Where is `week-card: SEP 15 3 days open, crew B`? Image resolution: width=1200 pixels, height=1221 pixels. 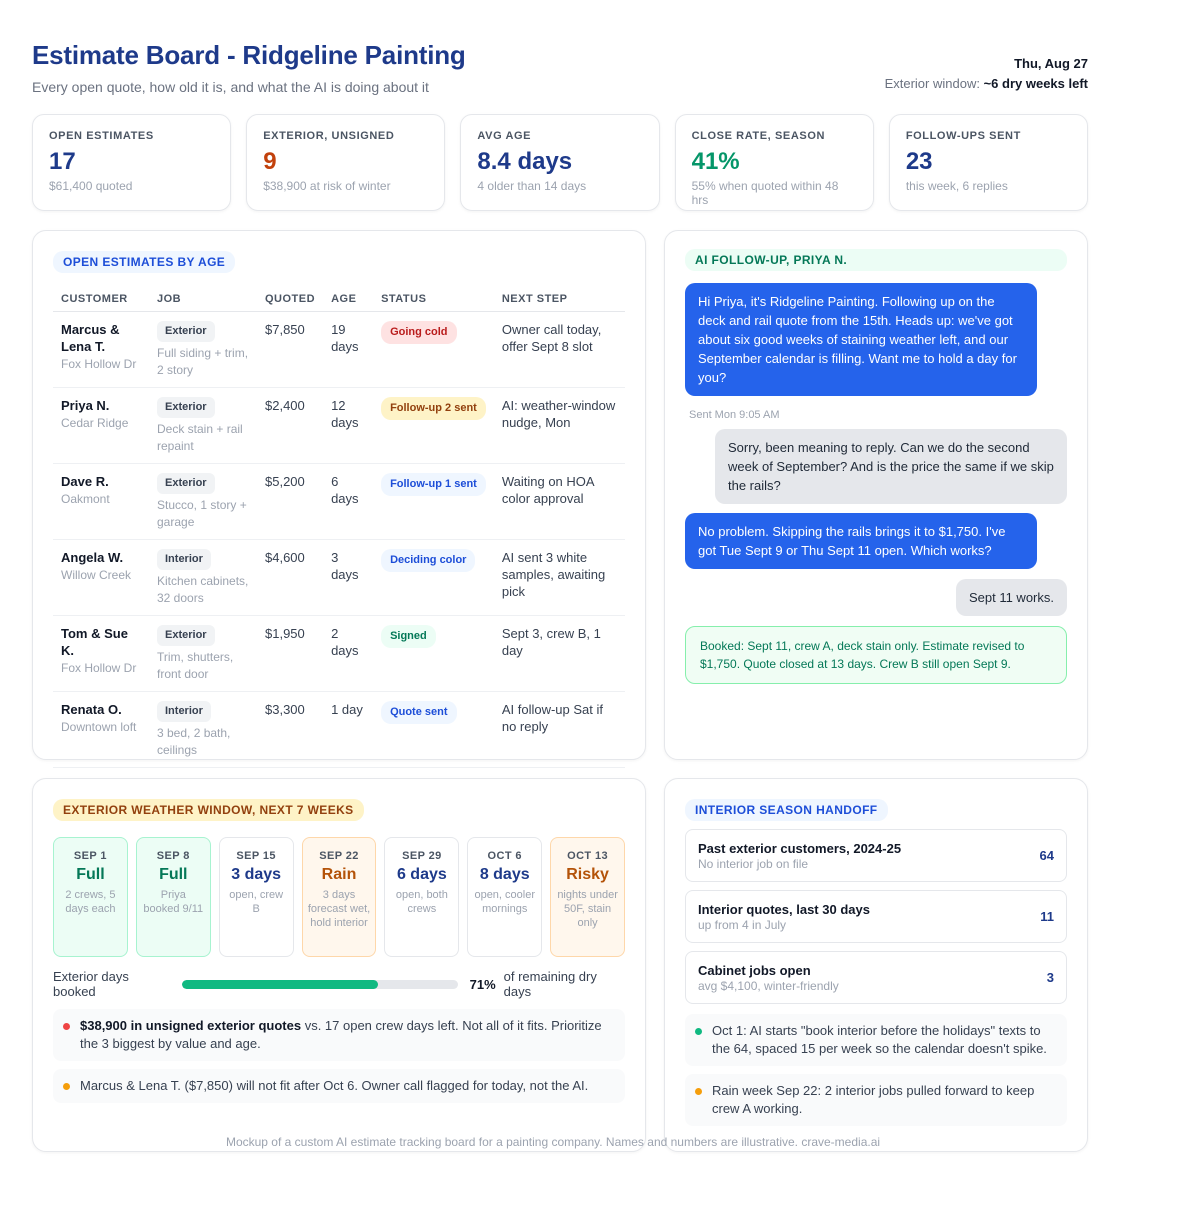
week-card: SEP 15 3 days open, crew B is located at coordinates (256, 897).